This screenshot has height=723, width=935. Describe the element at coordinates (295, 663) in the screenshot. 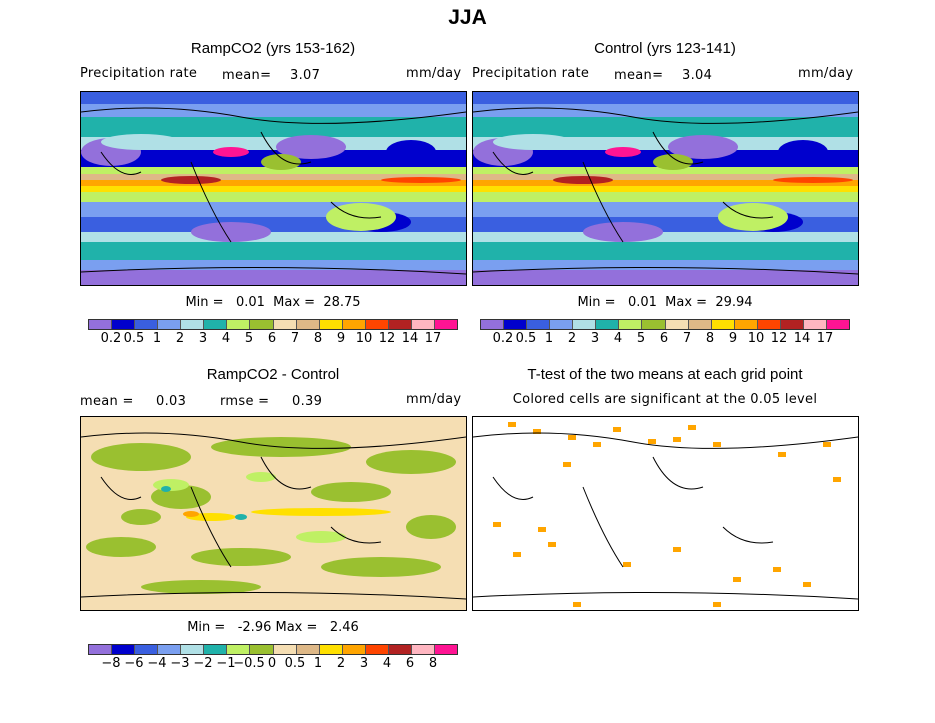

I see `colorbar-label: 0.5` at that location.